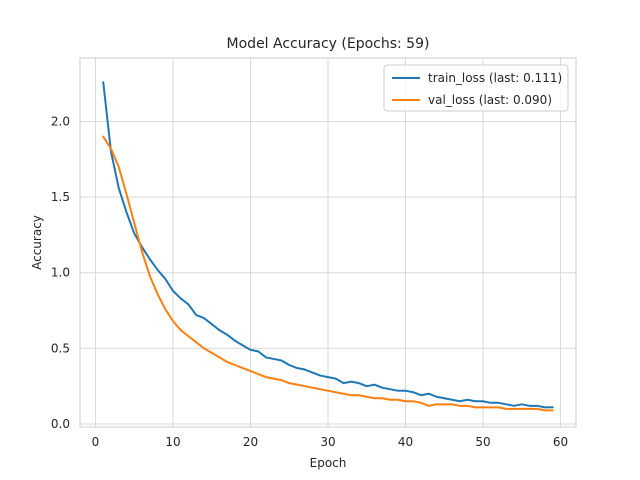  I want to click on chart-title: Model Accuracy (Epochs: 59), so click(328, 44).